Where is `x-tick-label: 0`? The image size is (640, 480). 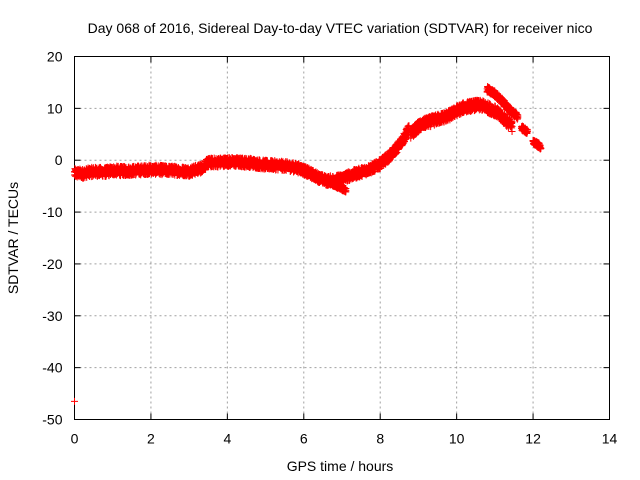 x-tick-label: 0 is located at coordinates (75, 439).